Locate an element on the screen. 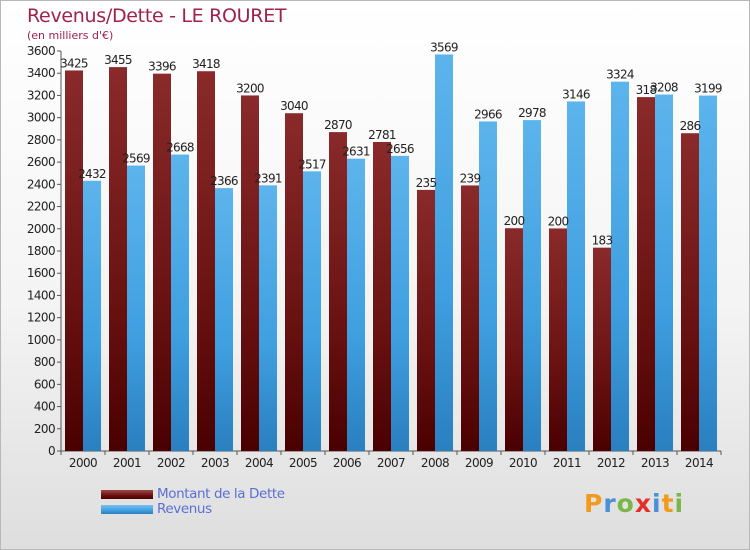 The height and width of the screenshot is (550, 750). x-tick-label: 2011 is located at coordinates (567, 463).